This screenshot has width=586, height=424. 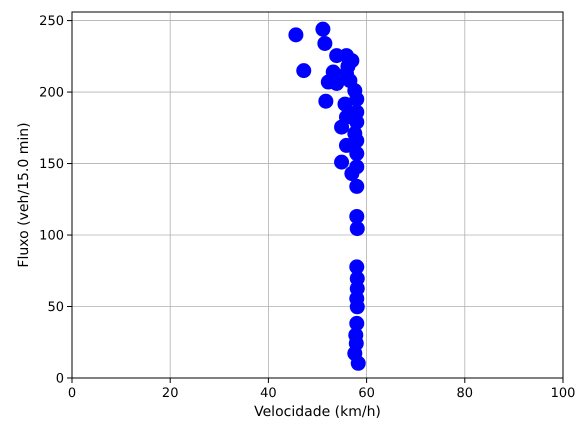 I want to click on y-tick-label: 250, so click(x=51, y=22).